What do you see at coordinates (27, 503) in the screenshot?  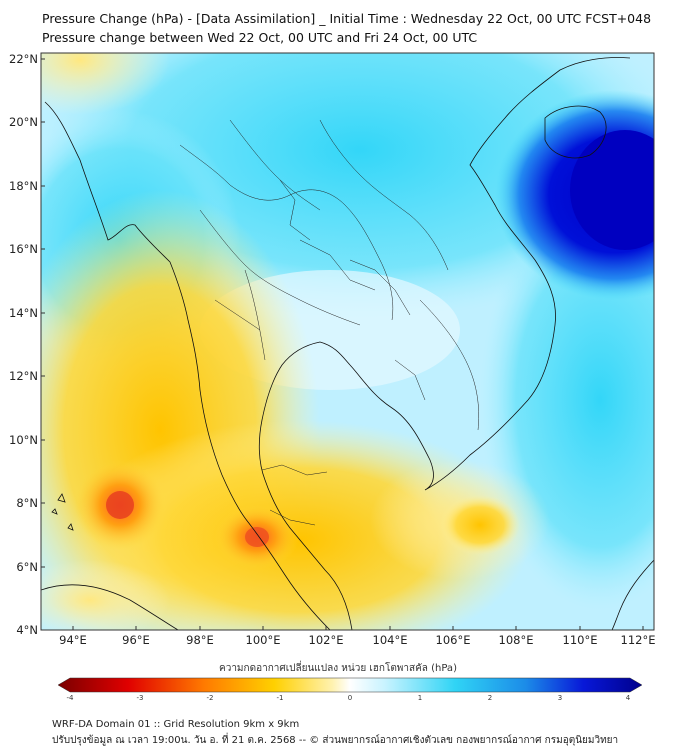 I see `lat-label: 8°N` at bounding box center [27, 503].